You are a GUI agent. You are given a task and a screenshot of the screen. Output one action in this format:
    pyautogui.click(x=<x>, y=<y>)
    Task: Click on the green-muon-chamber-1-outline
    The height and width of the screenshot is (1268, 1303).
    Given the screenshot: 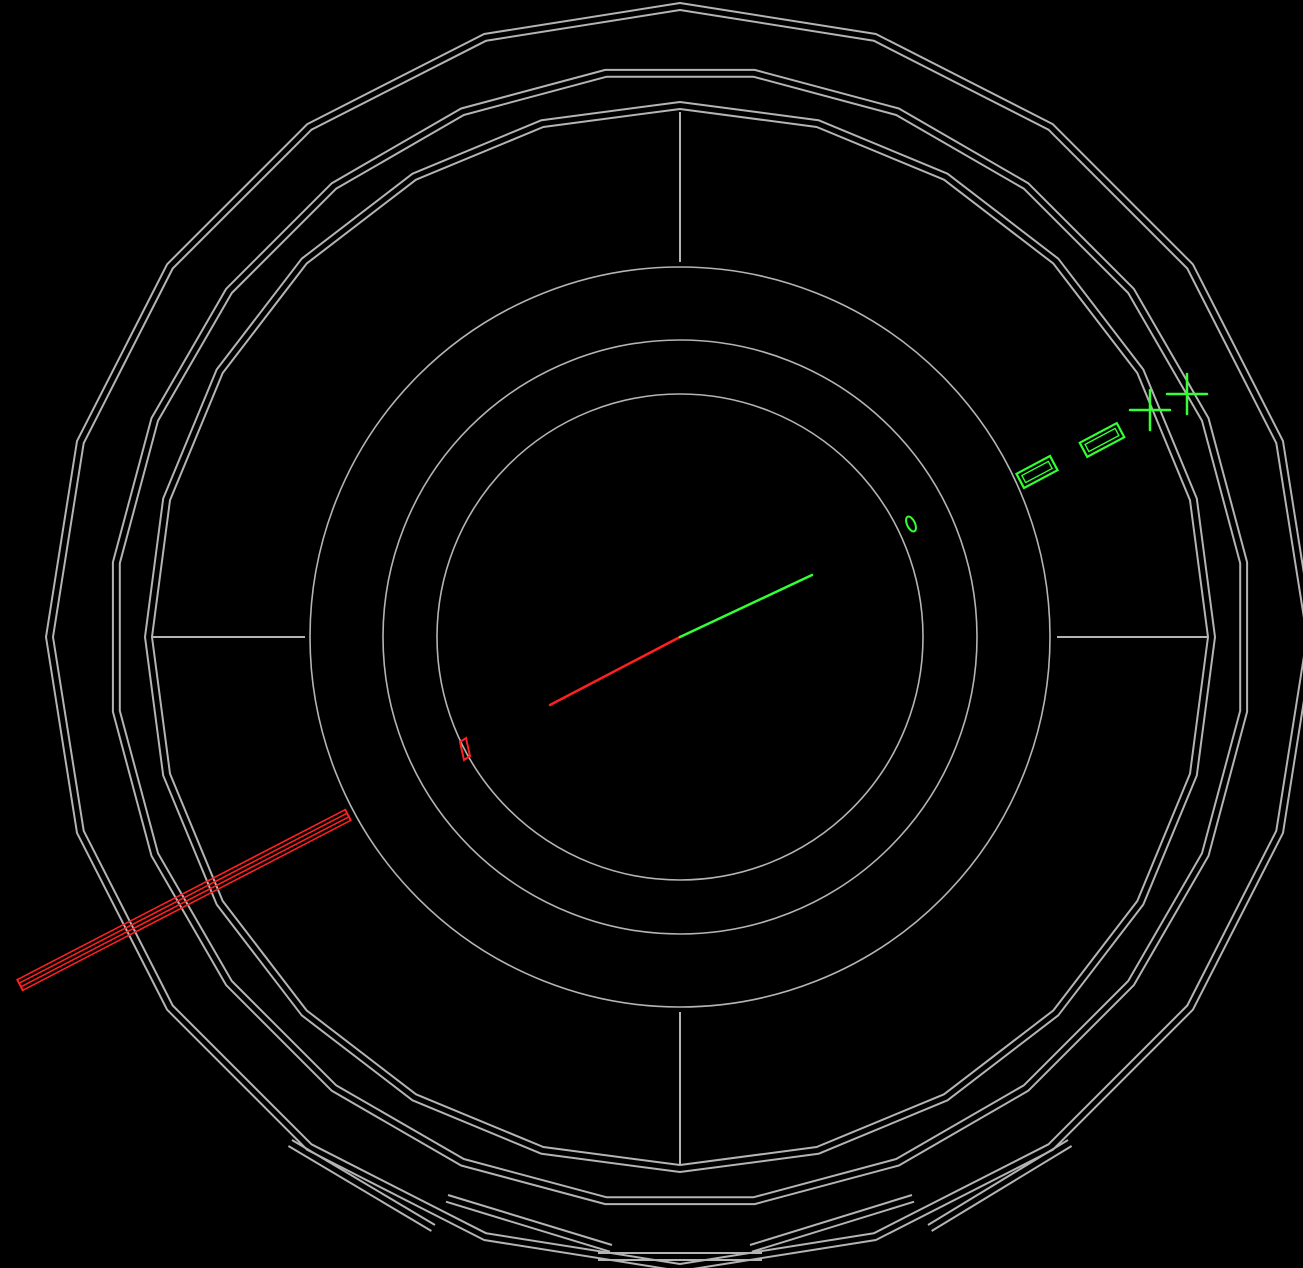 What is the action you would take?
    pyautogui.click(x=1037, y=472)
    